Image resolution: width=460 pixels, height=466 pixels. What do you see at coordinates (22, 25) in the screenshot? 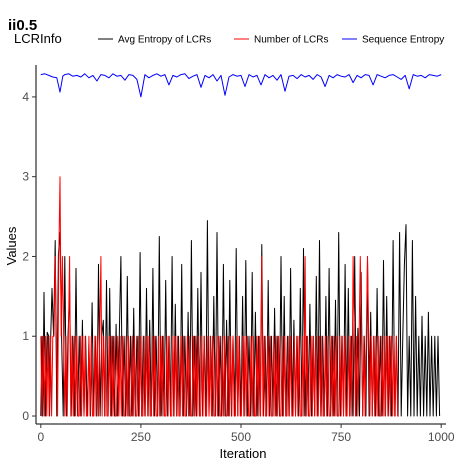
I see `chart-title: ii0.5` at bounding box center [22, 25].